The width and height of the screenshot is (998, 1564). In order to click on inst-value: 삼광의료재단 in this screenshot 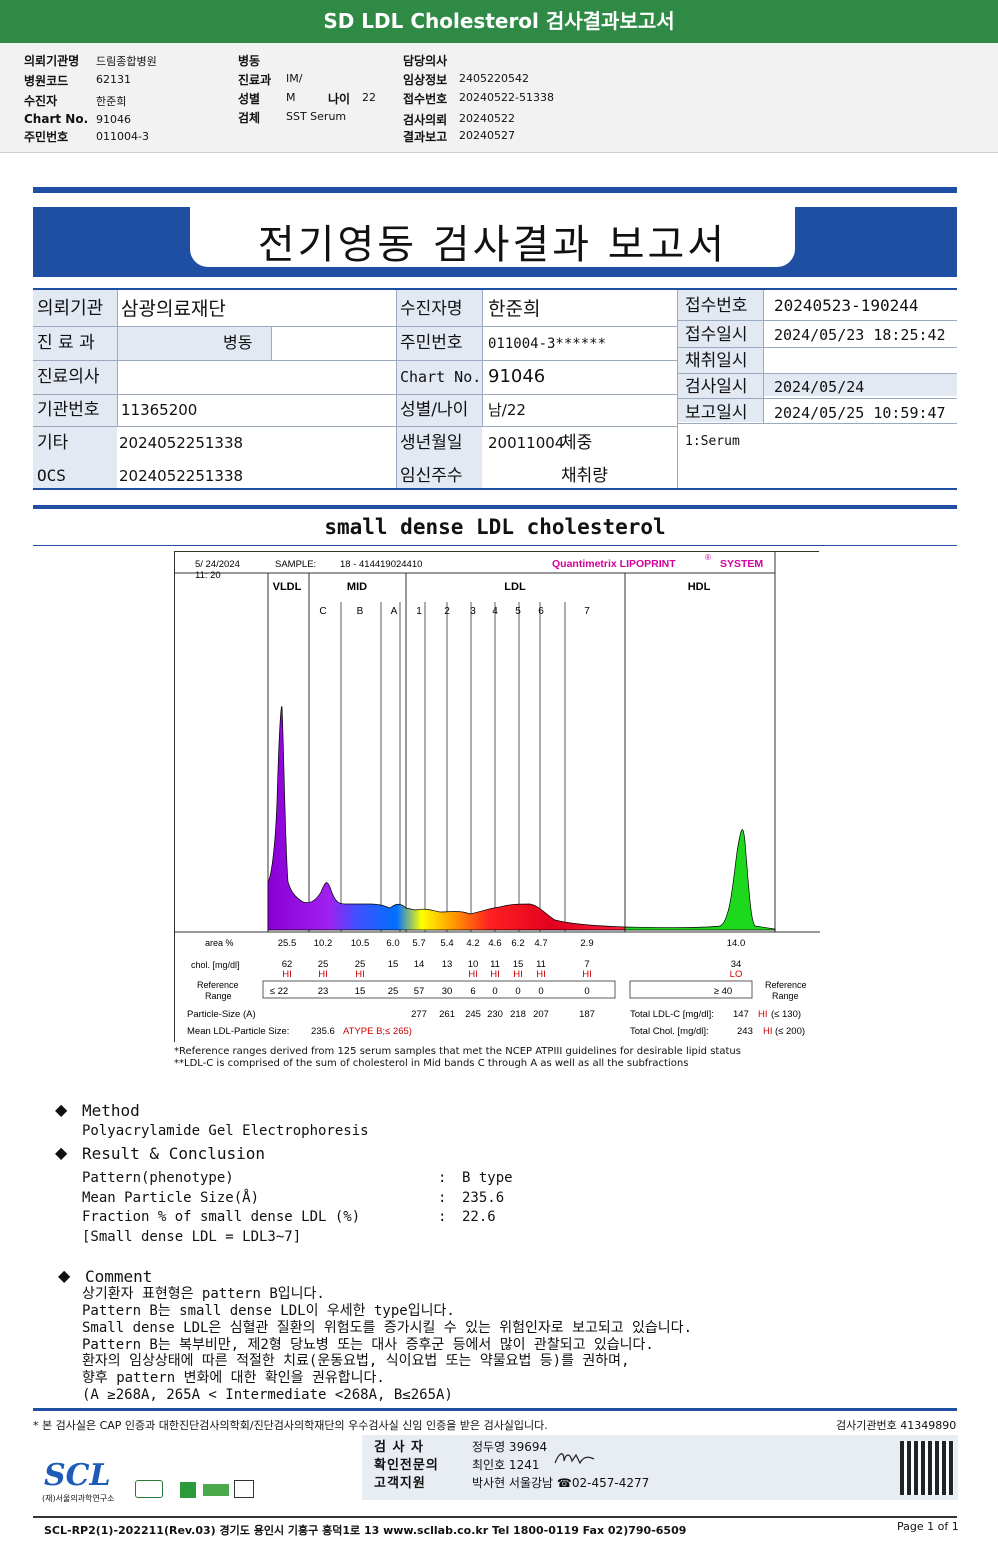, I will do `click(173, 309)`.